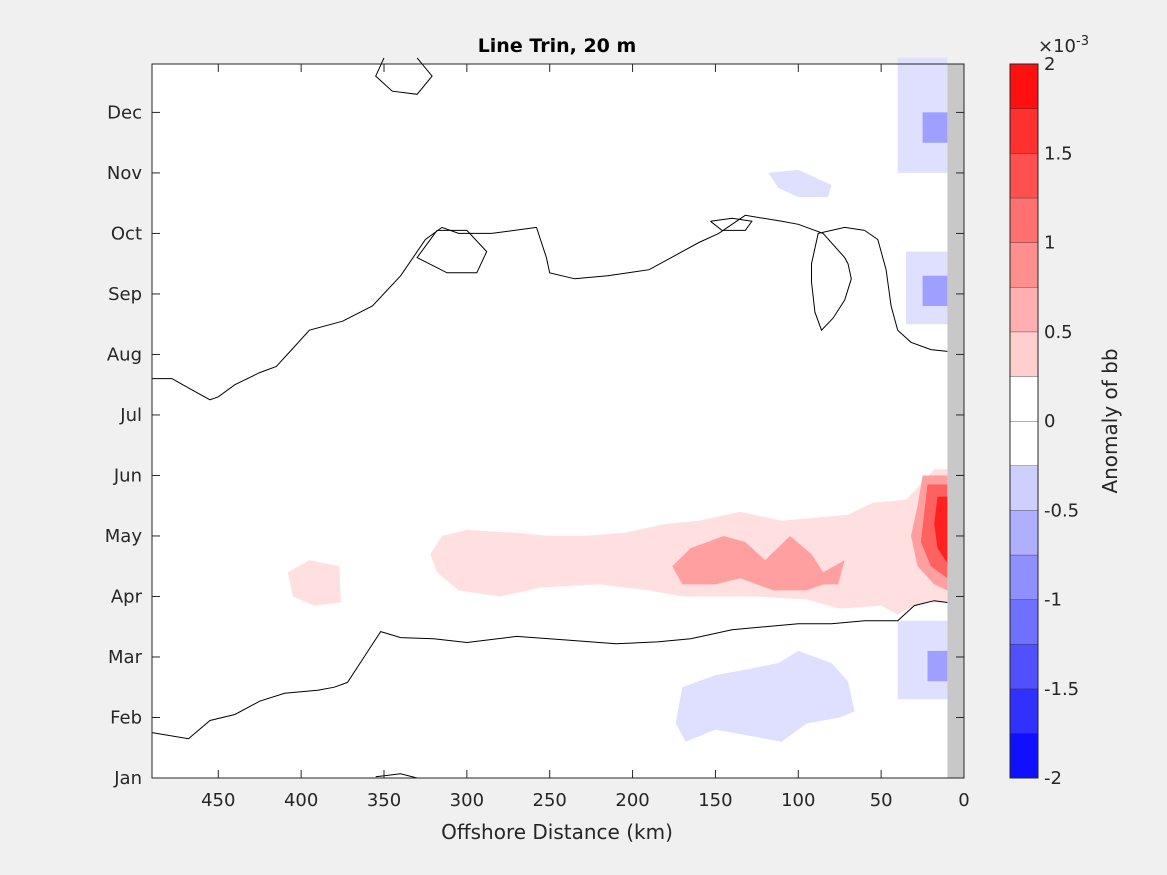 Image resolution: width=1167 pixels, height=875 pixels. Describe the element at coordinates (127, 596) in the screenshot. I see `y-tick-label: Apr` at that location.